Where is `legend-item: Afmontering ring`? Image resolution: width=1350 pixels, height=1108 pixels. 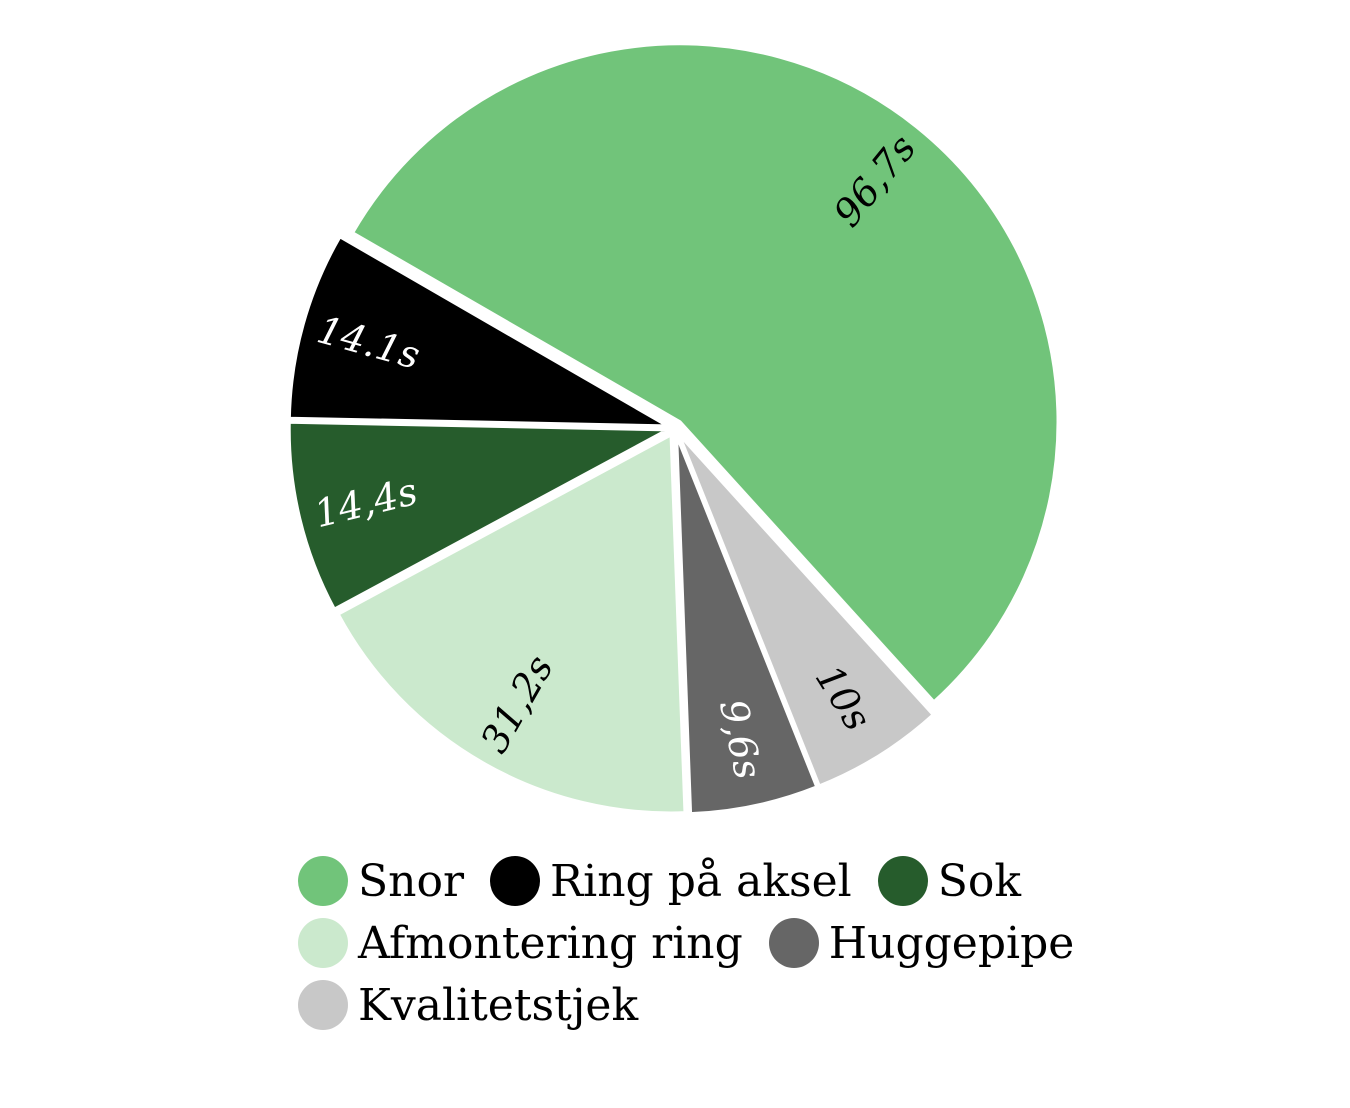 legend-item: Afmontering ring is located at coordinates (520, 943).